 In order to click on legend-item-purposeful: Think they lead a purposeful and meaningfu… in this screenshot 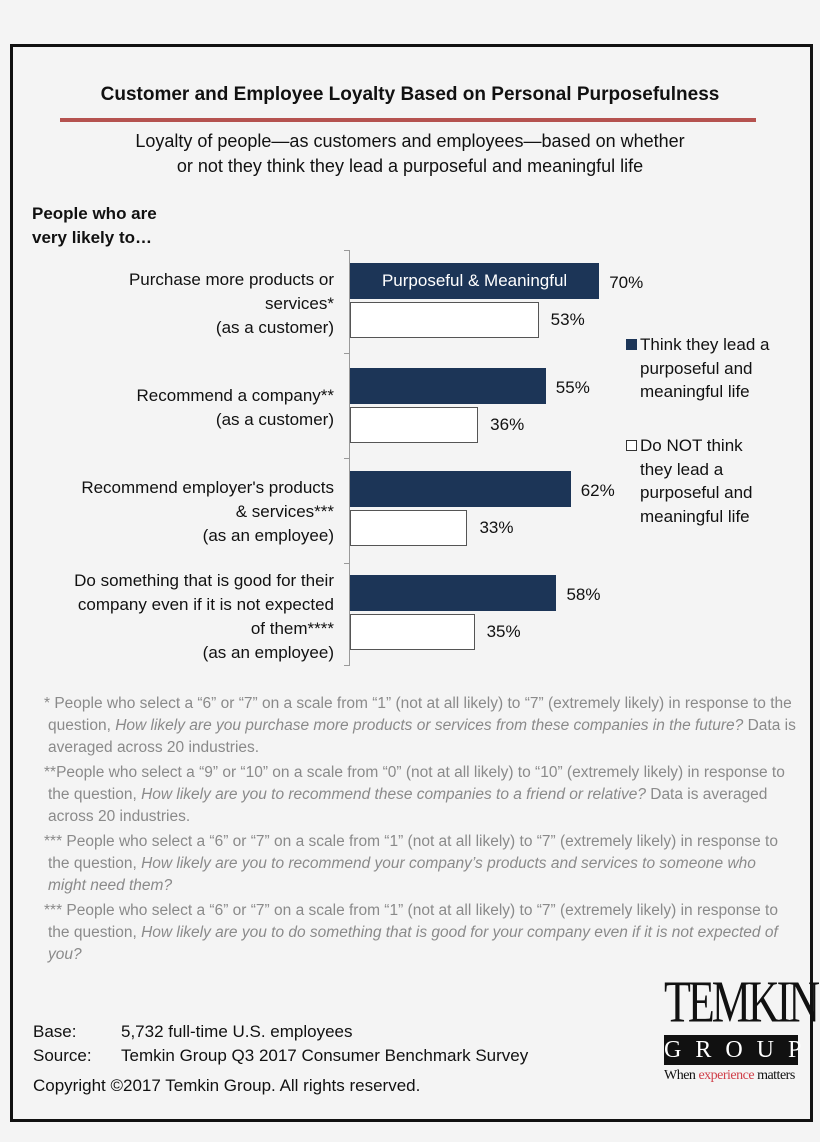, I will do `click(697, 368)`.